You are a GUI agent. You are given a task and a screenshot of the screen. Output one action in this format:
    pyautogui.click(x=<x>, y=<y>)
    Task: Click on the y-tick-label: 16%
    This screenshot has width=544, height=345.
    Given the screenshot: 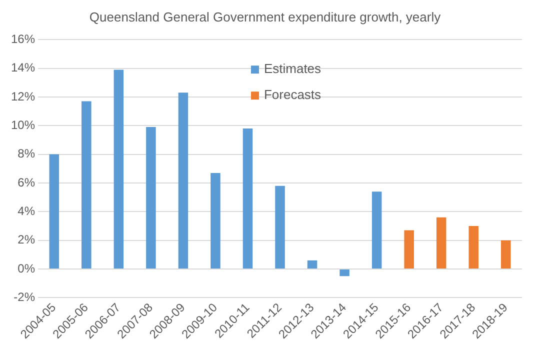 What is the action you would take?
    pyautogui.click(x=23, y=39)
    